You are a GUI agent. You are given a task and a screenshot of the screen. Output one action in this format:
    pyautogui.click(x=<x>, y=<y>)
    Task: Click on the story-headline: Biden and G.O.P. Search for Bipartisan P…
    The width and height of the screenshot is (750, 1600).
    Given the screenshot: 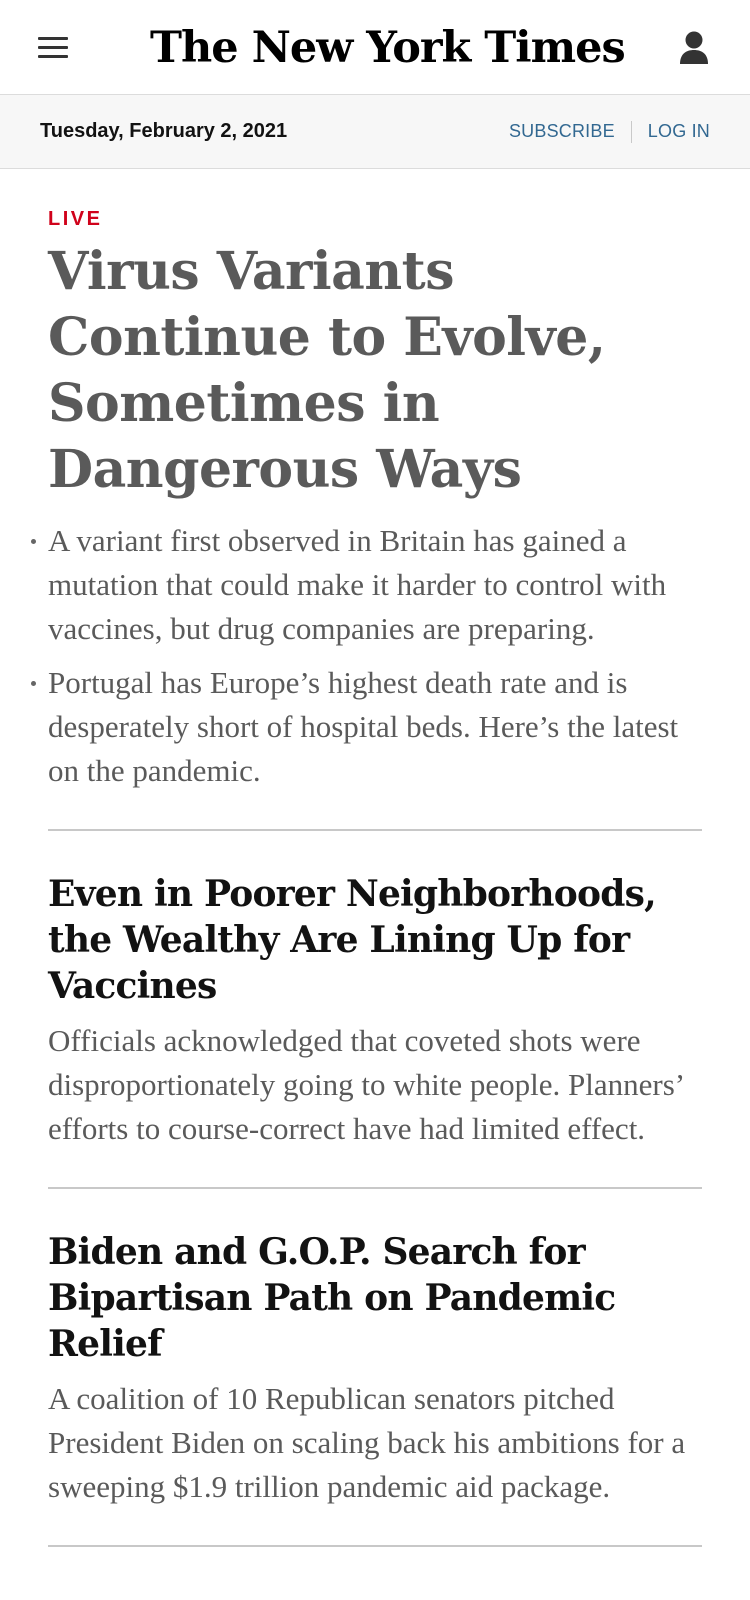 What is the action you would take?
    pyautogui.click(x=332, y=1298)
    